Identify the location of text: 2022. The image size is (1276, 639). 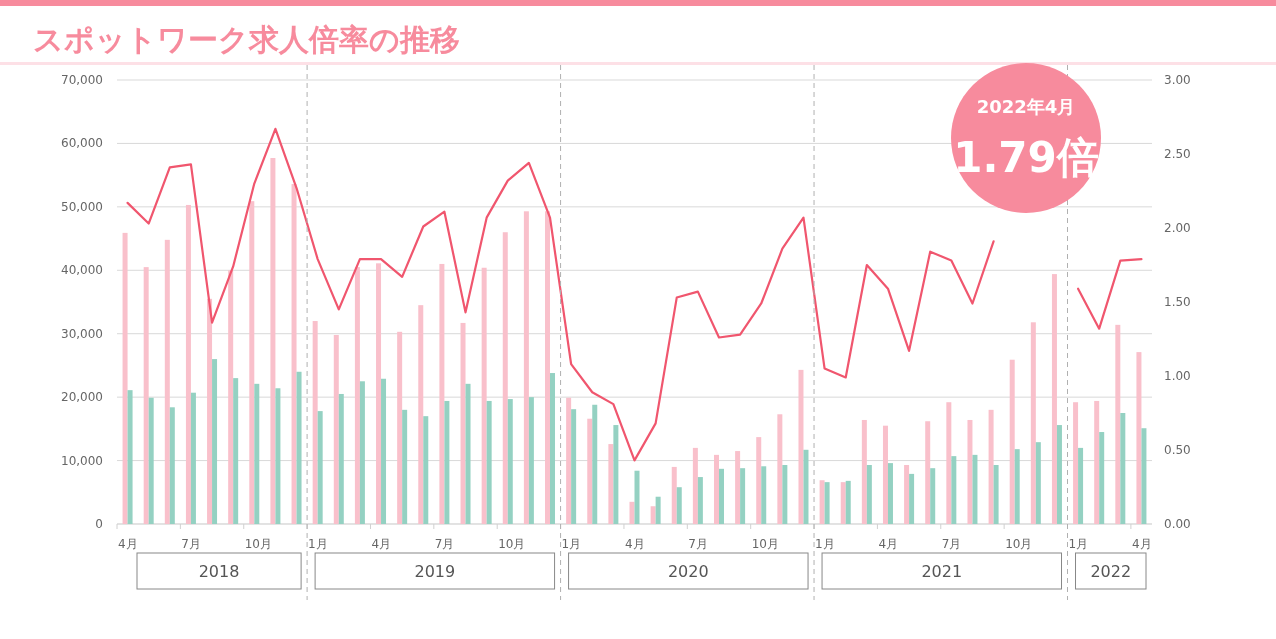
(1111, 571).